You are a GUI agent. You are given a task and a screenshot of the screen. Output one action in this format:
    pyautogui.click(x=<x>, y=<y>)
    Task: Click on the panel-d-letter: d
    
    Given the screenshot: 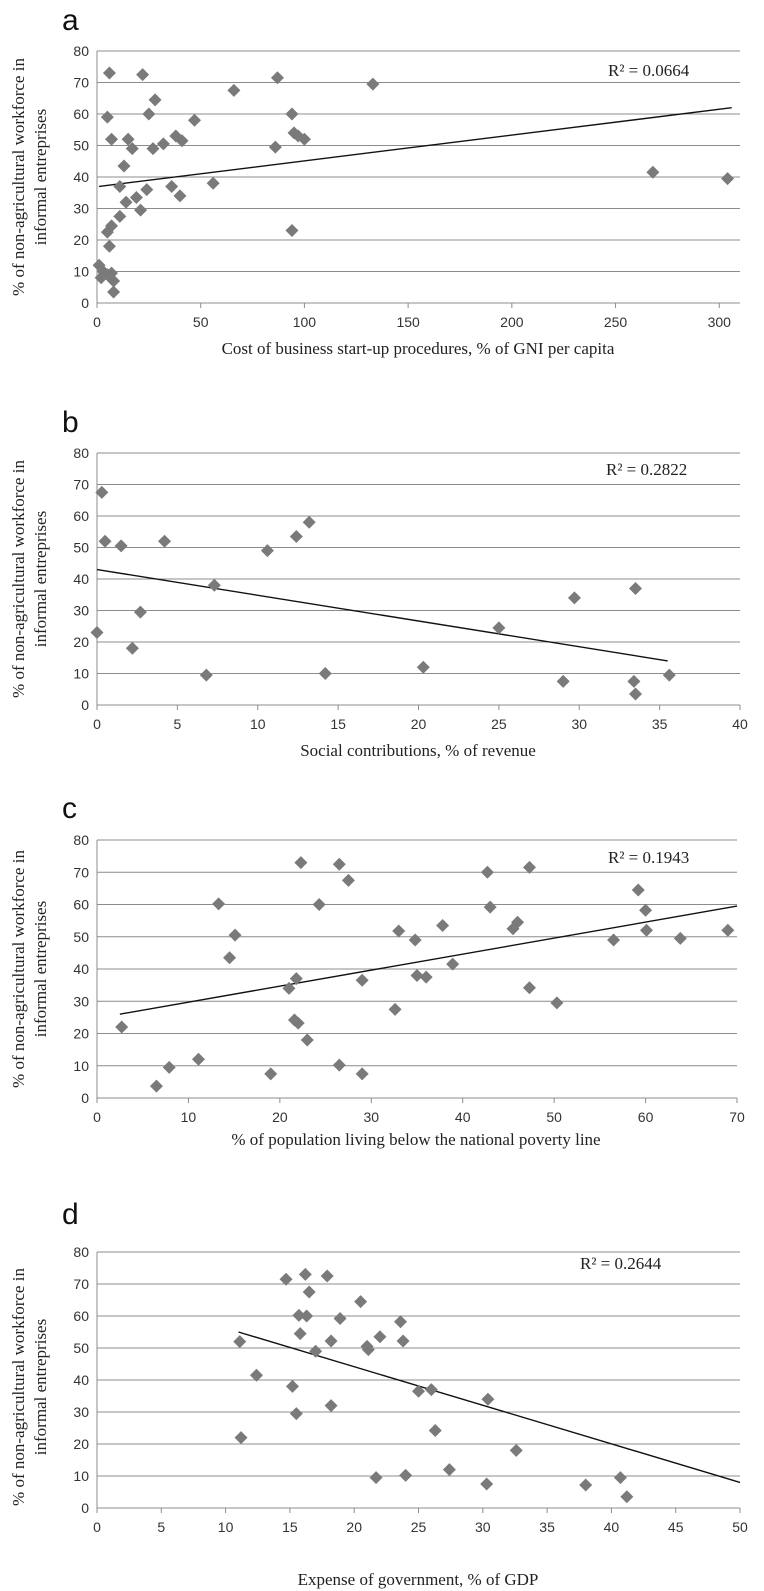 What is the action you would take?
    pyautogui.click(x=70, y=1214)
    